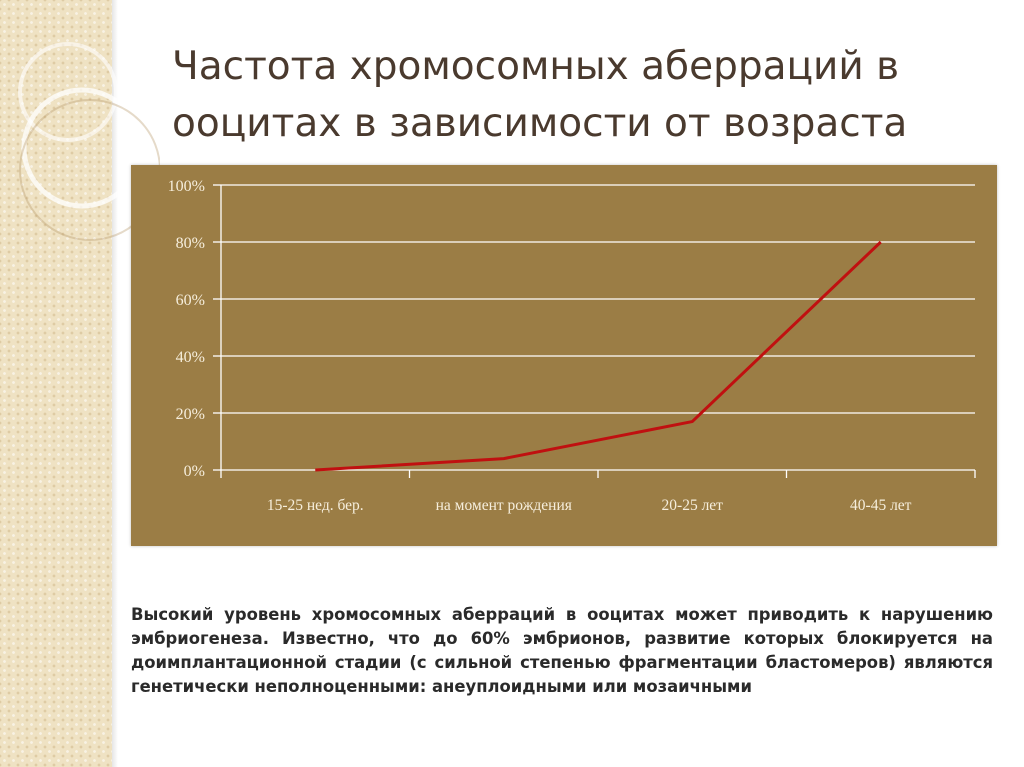 The height and width of the screenshot is (767, 1024). What do you see at coordinates (68, 92) in the screenshot?
I see `decorative-ring-small` at bounding box center [68, 92].